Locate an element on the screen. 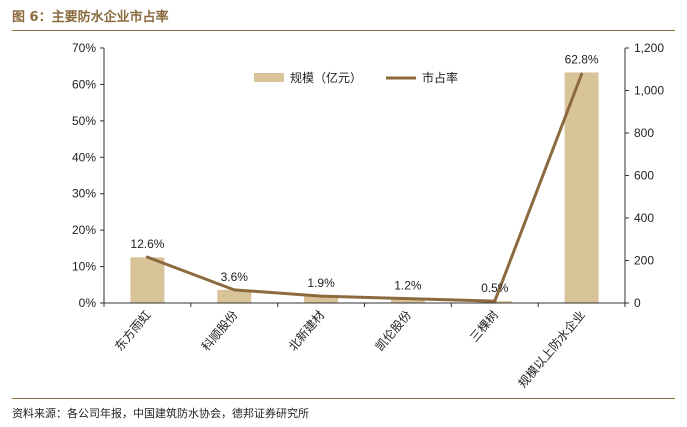 This screenshot has height=427, width=687. left-tick-label: 0% is located at coordinates (88, 303).